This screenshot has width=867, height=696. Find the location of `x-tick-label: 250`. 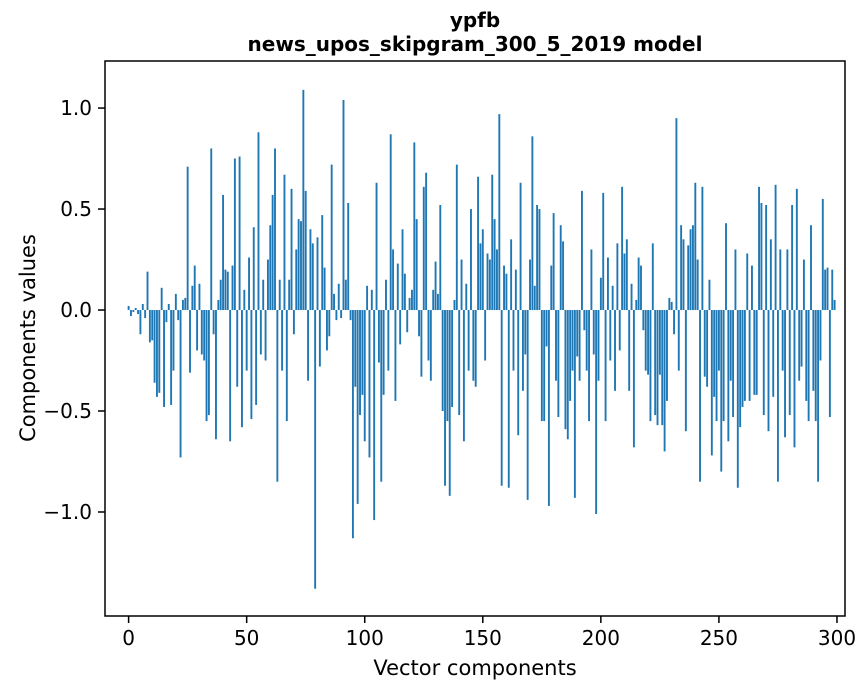

x-tick-label: 250 is located at coordinates (719, 638).